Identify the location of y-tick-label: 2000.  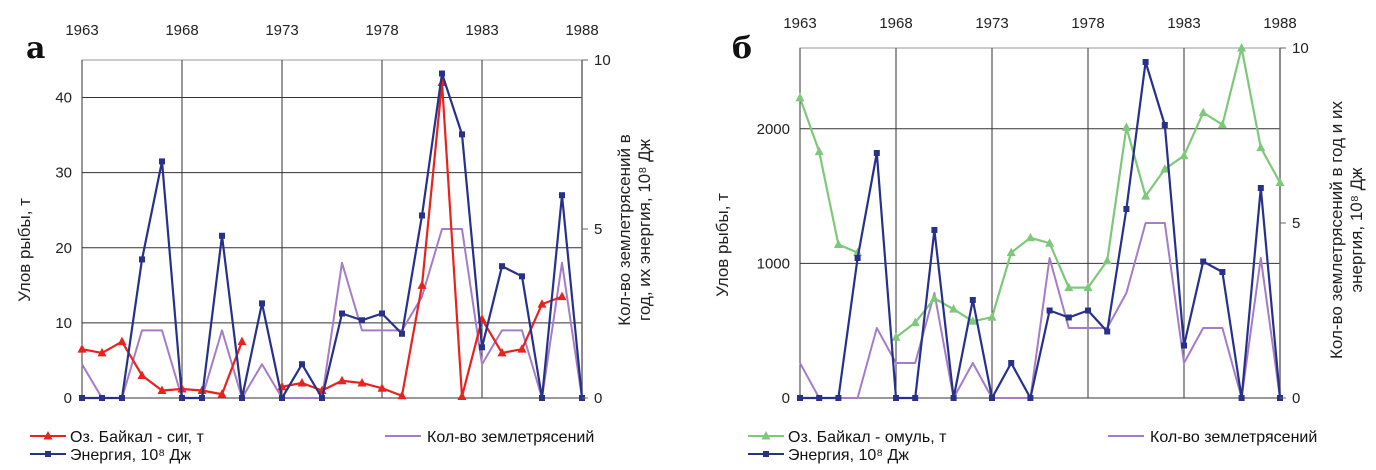
(773, 129).